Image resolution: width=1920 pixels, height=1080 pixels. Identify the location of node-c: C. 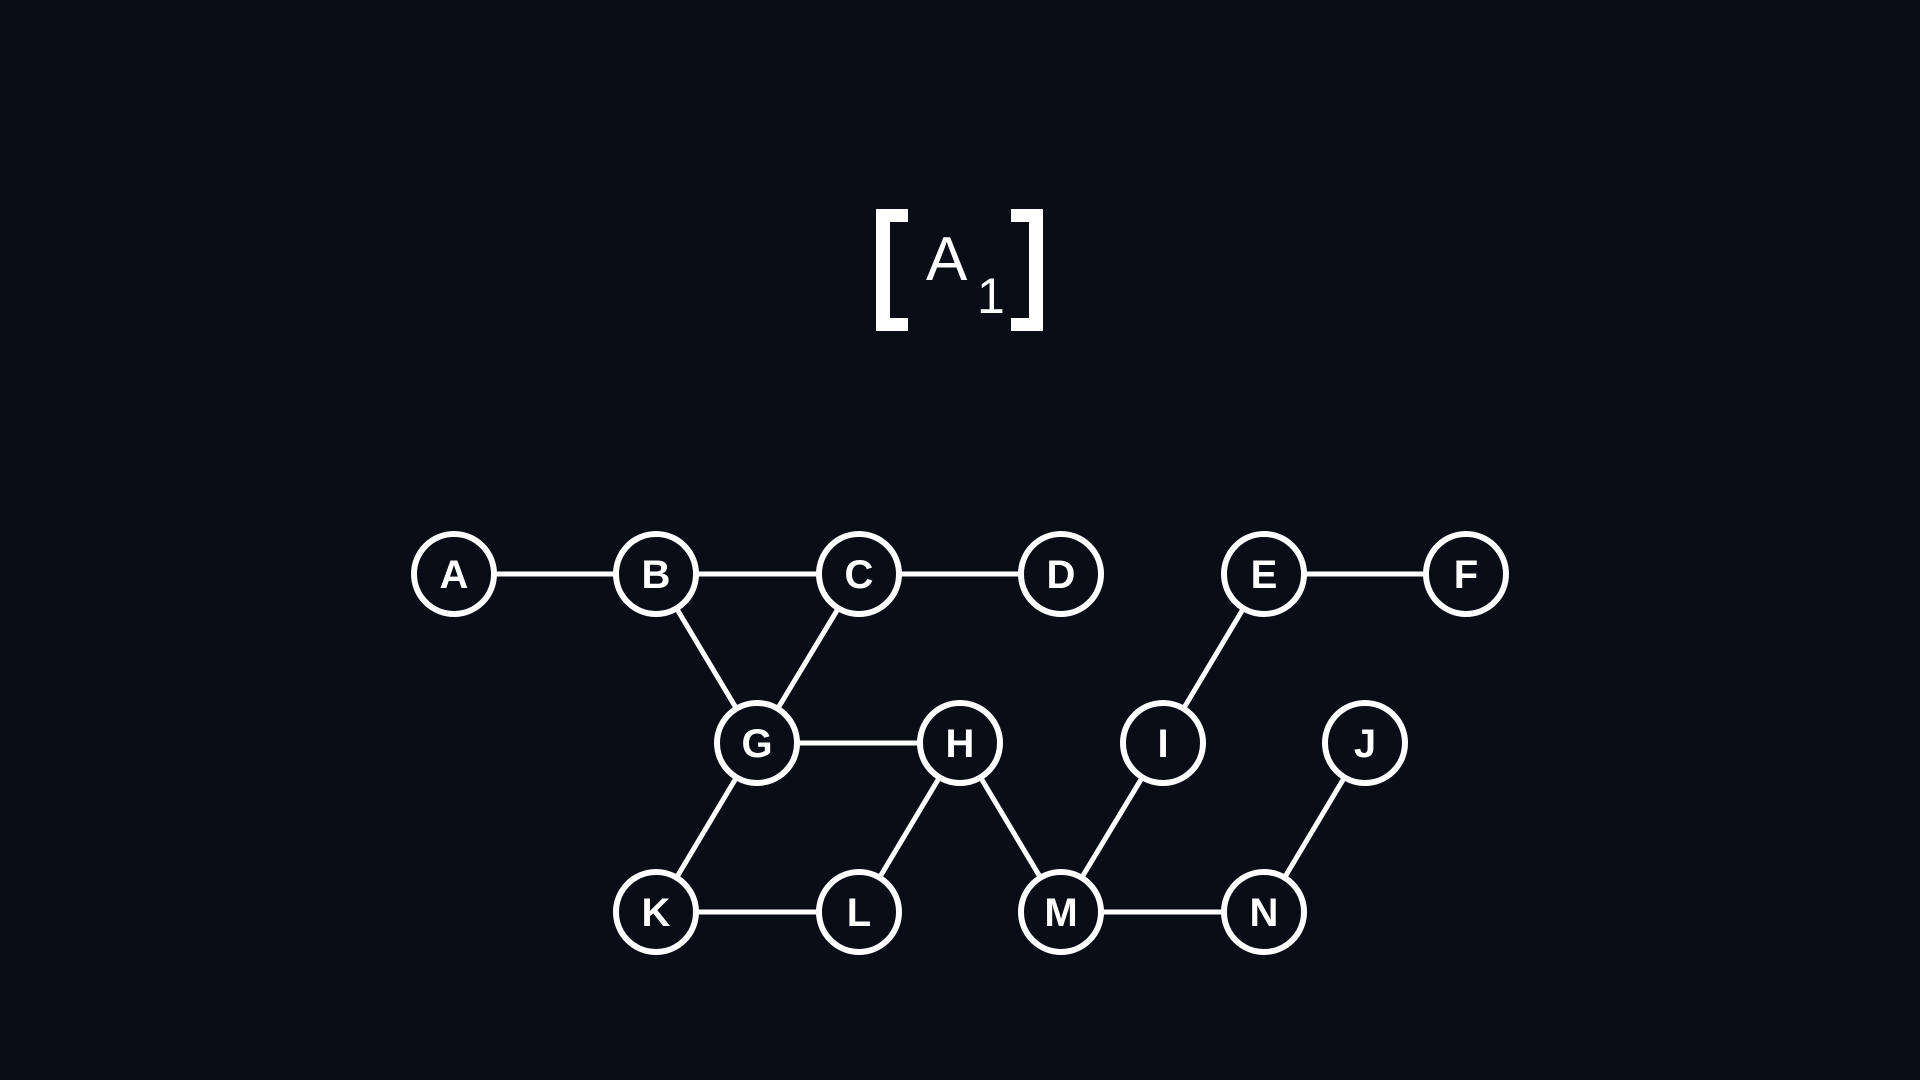
(859, 574).